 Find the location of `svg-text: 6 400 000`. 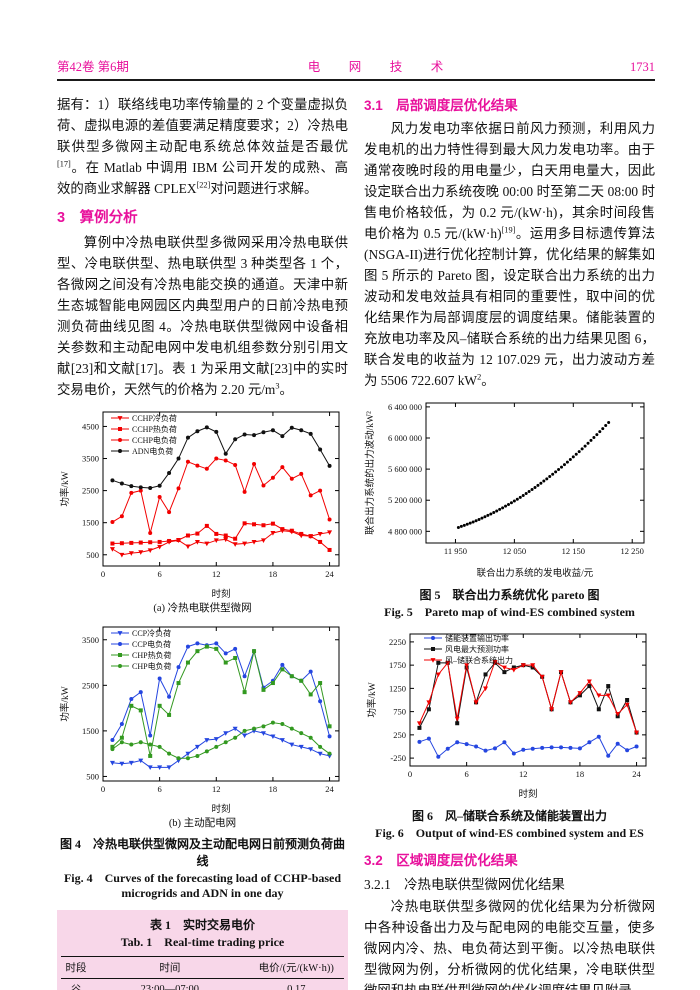

svg-text: 6 400 000 is located at coordinates (405, 407).